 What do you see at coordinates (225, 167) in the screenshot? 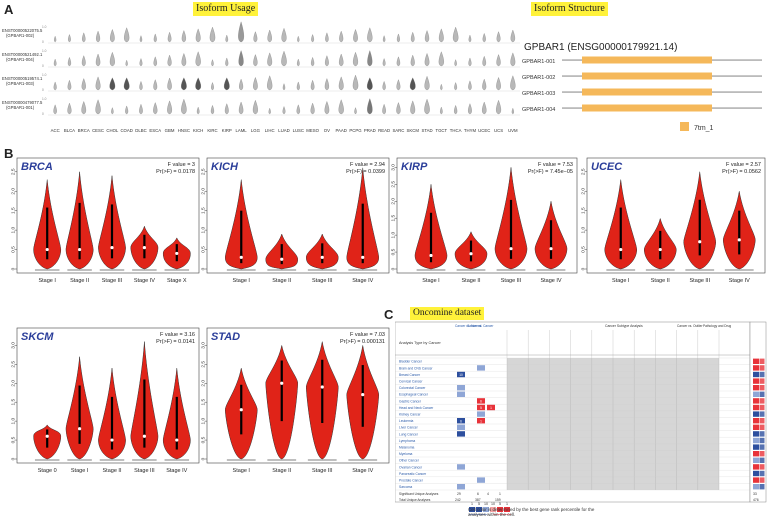
I see `plot-title: KICH` at bounding box center [225, 167].